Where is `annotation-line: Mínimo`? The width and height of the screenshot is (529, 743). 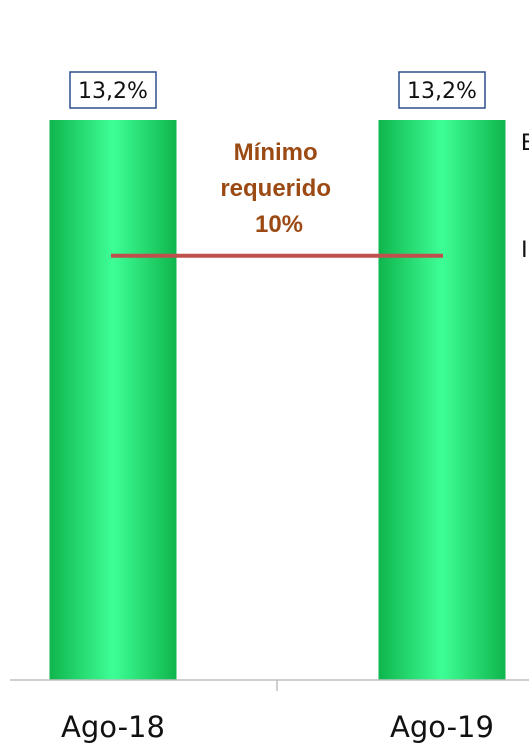
annotation-line: Mínimo is located at coordinates (276, 152).